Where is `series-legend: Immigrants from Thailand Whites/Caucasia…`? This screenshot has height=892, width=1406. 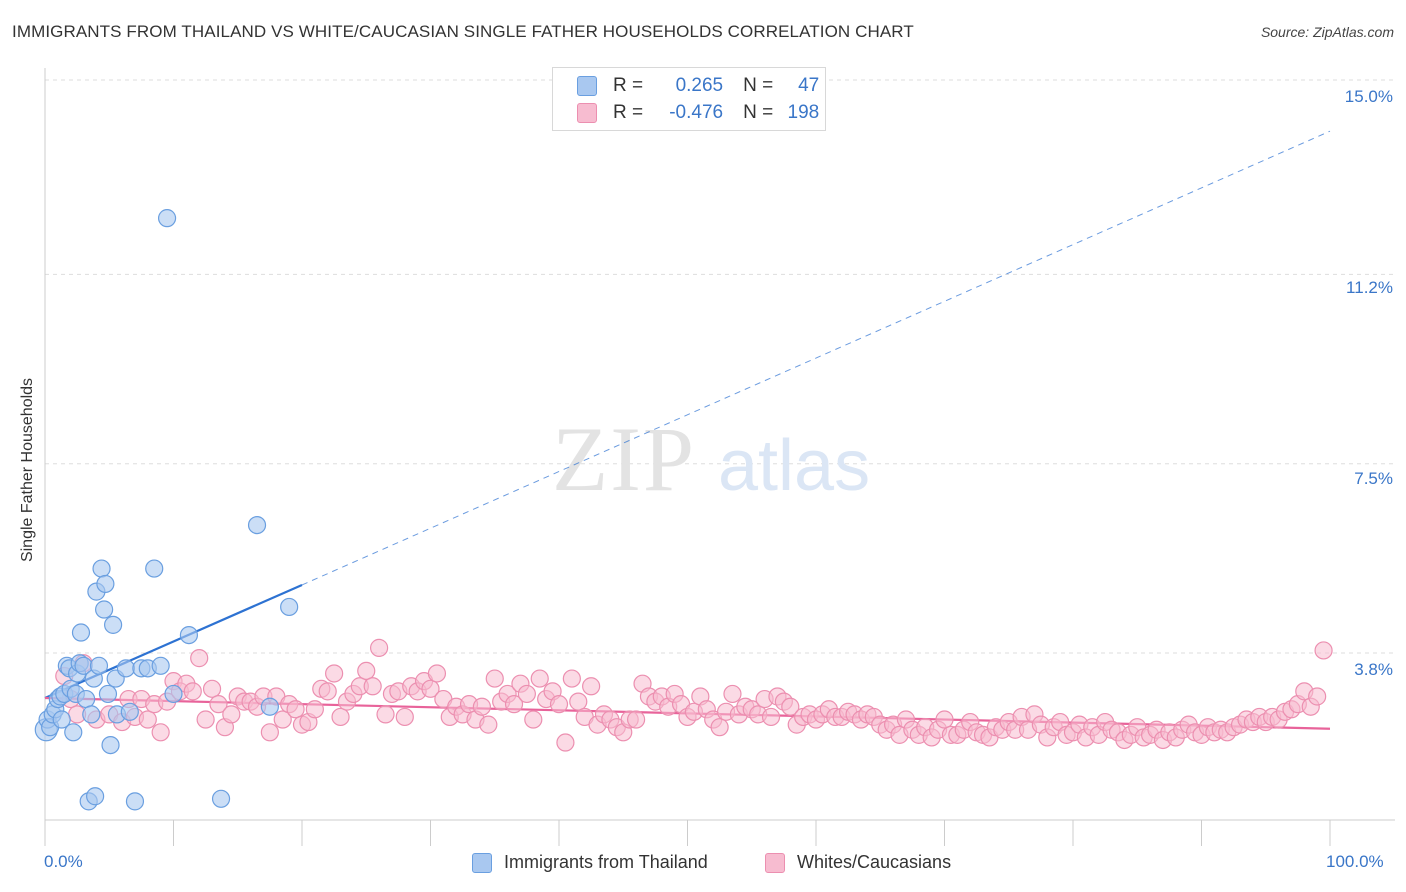
series-legend: Immigrants from Thailand Whites/Caucasia… is located at coordinates (703, 865).